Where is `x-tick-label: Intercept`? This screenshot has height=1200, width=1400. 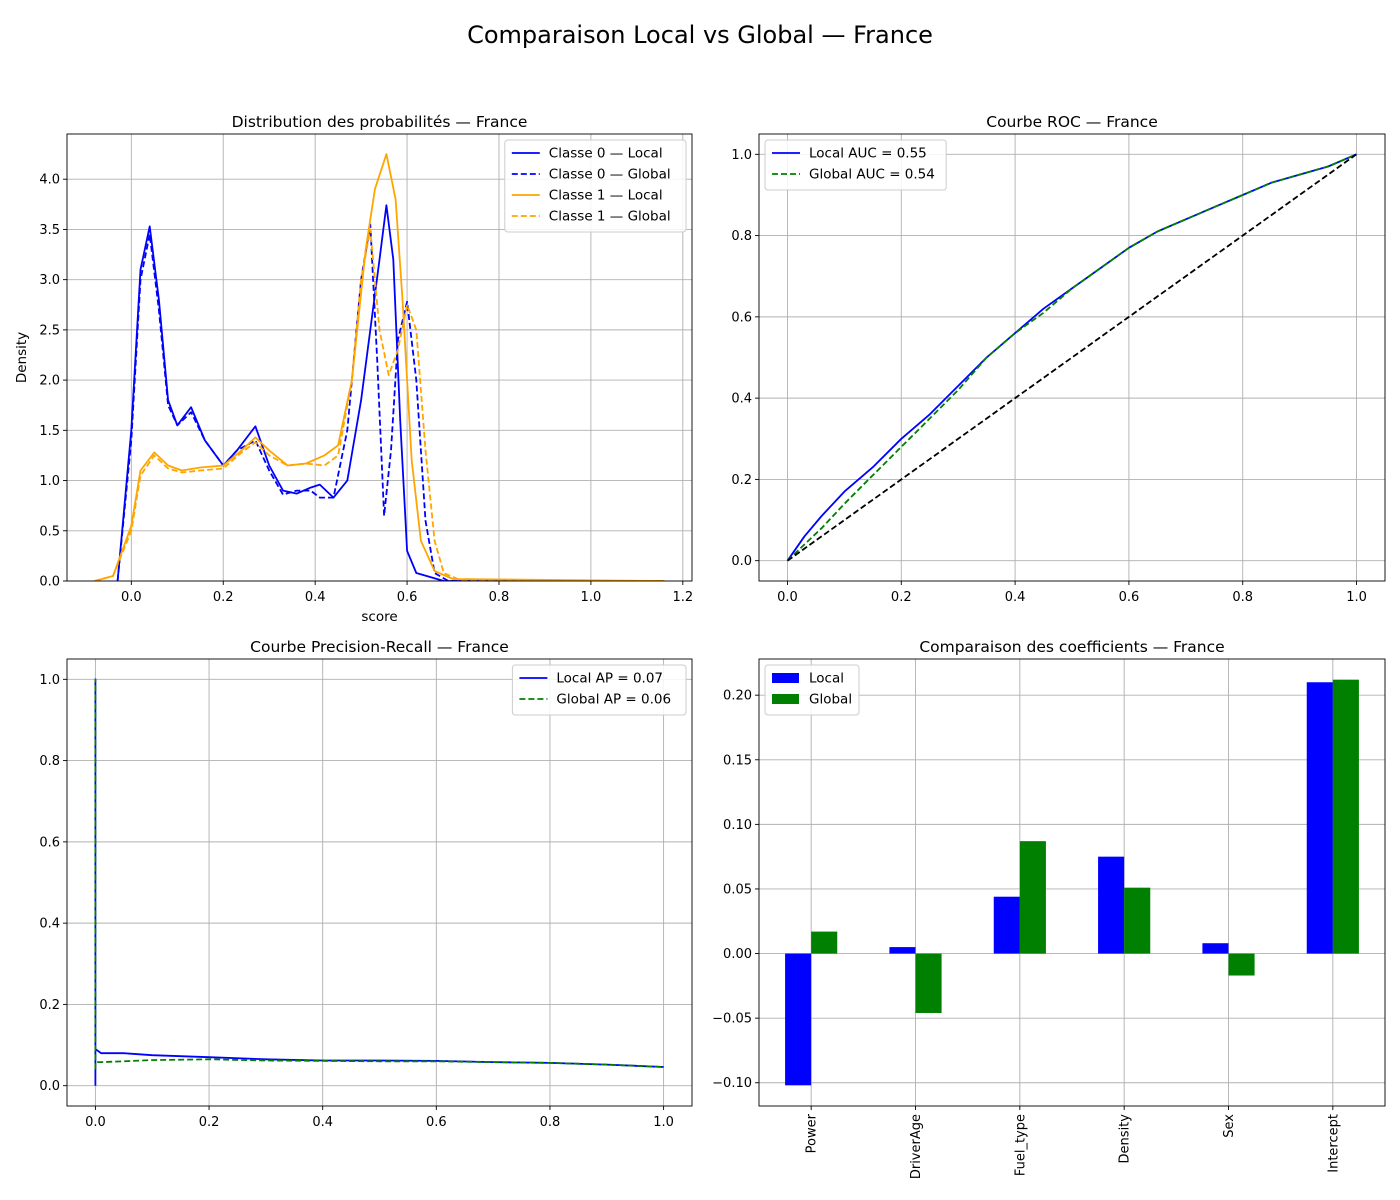
x-tick-label: Intercept is located at coordinates (1333, 1143).